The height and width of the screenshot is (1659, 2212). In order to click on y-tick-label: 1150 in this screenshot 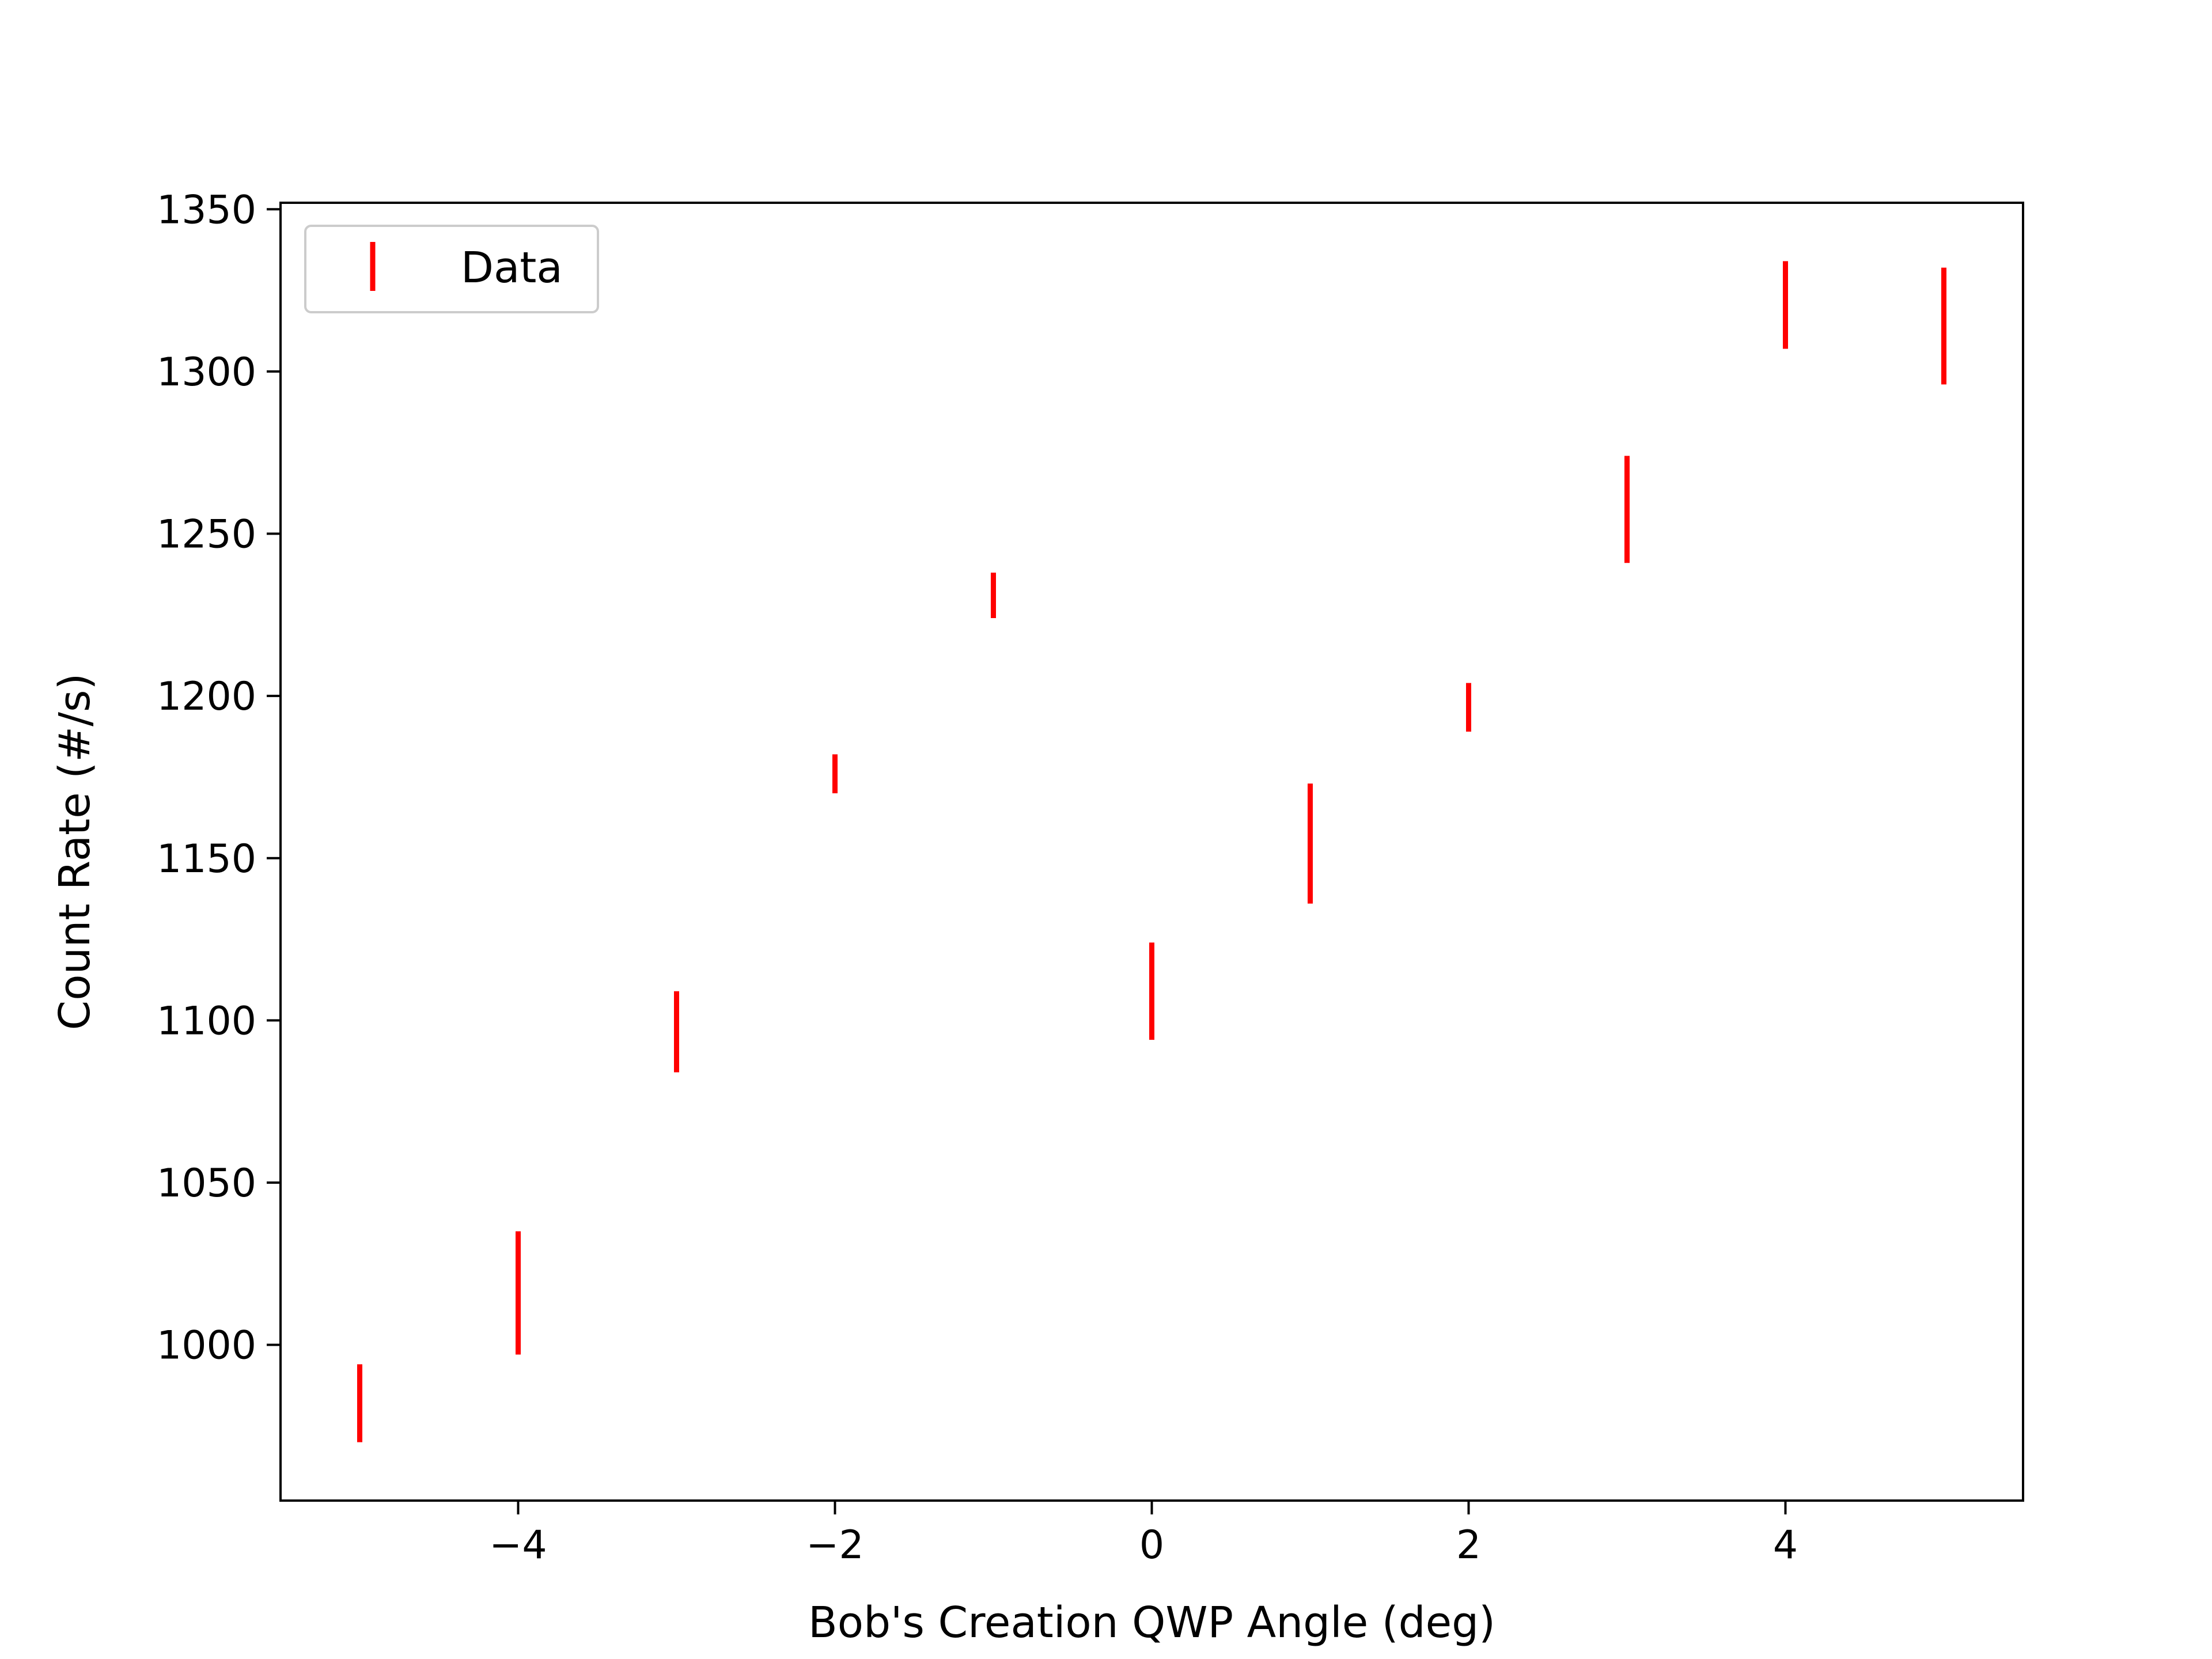, I will do `click(206, 859)`.